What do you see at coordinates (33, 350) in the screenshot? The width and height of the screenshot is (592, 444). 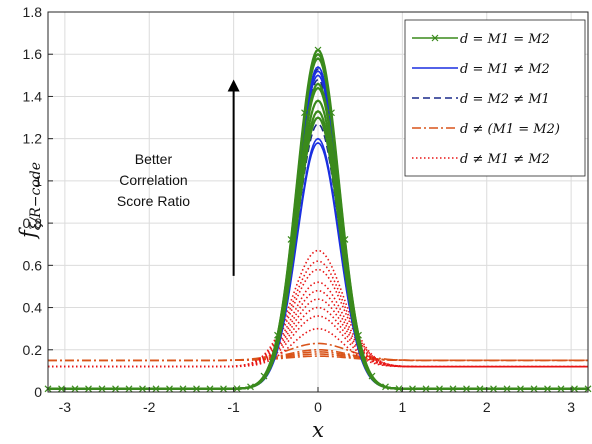 I see `y-tick-label-1: 0.2` at bounding box center [33, 350].